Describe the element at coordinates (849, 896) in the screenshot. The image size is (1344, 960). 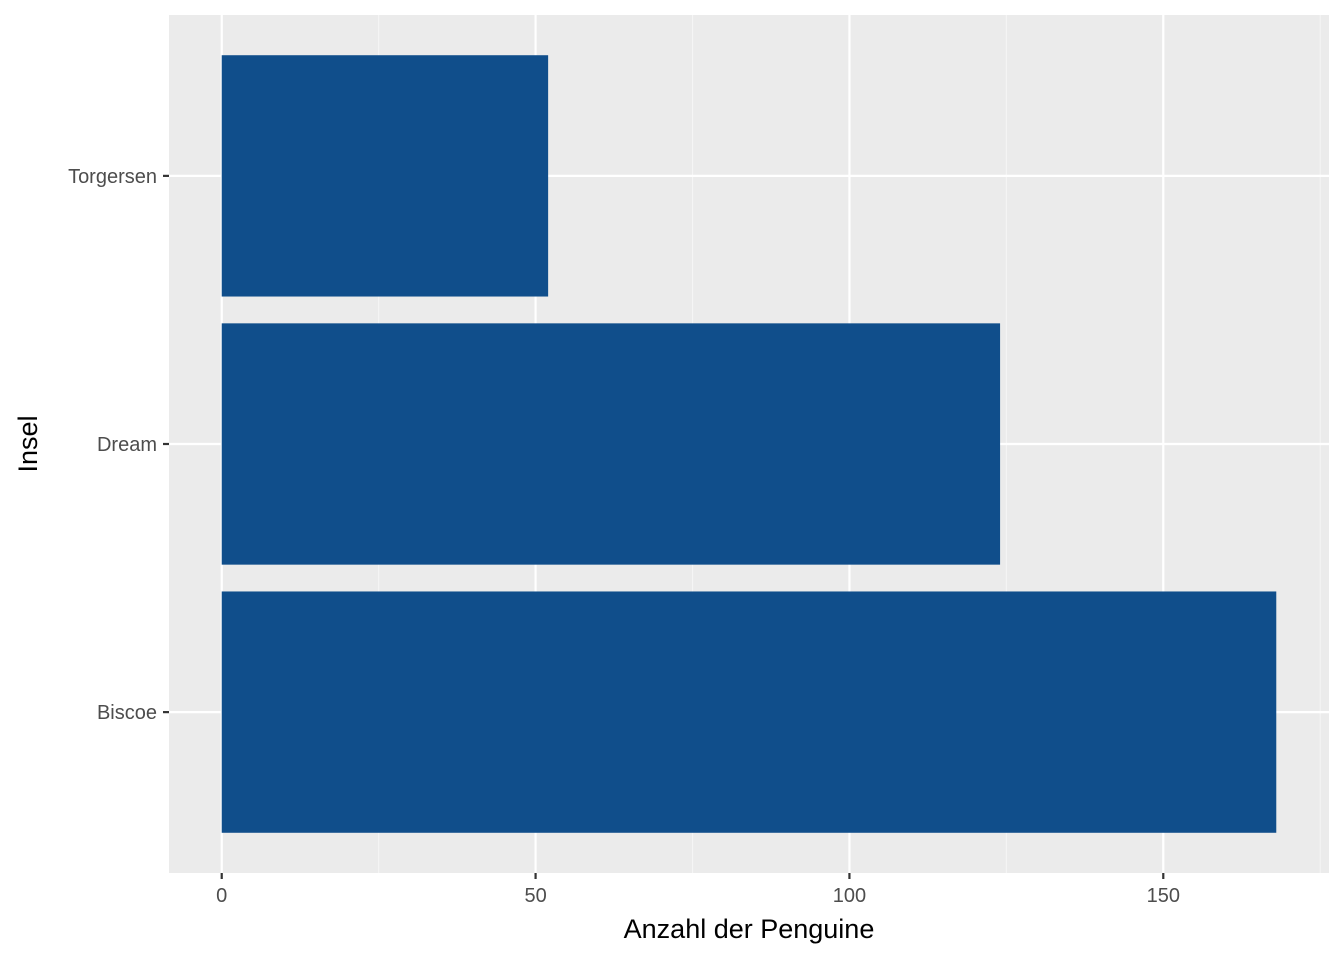
I see `x-tick-label: 100` at that location.